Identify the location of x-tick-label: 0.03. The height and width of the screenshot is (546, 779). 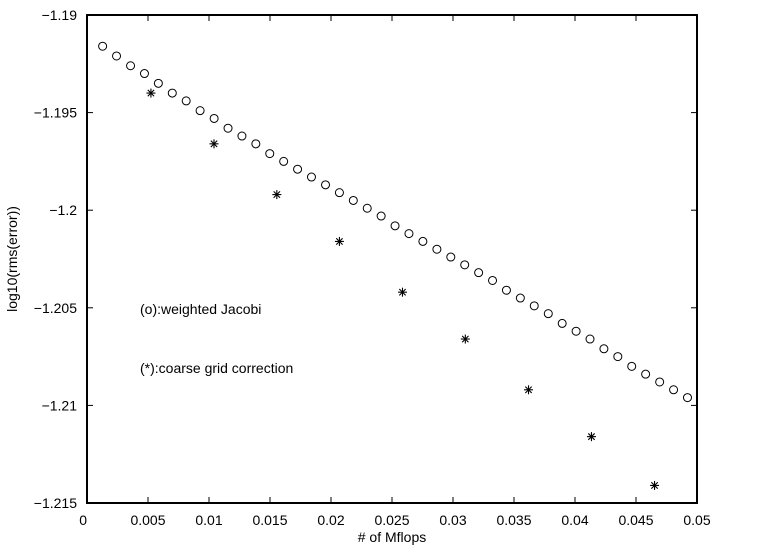
(452, 520).